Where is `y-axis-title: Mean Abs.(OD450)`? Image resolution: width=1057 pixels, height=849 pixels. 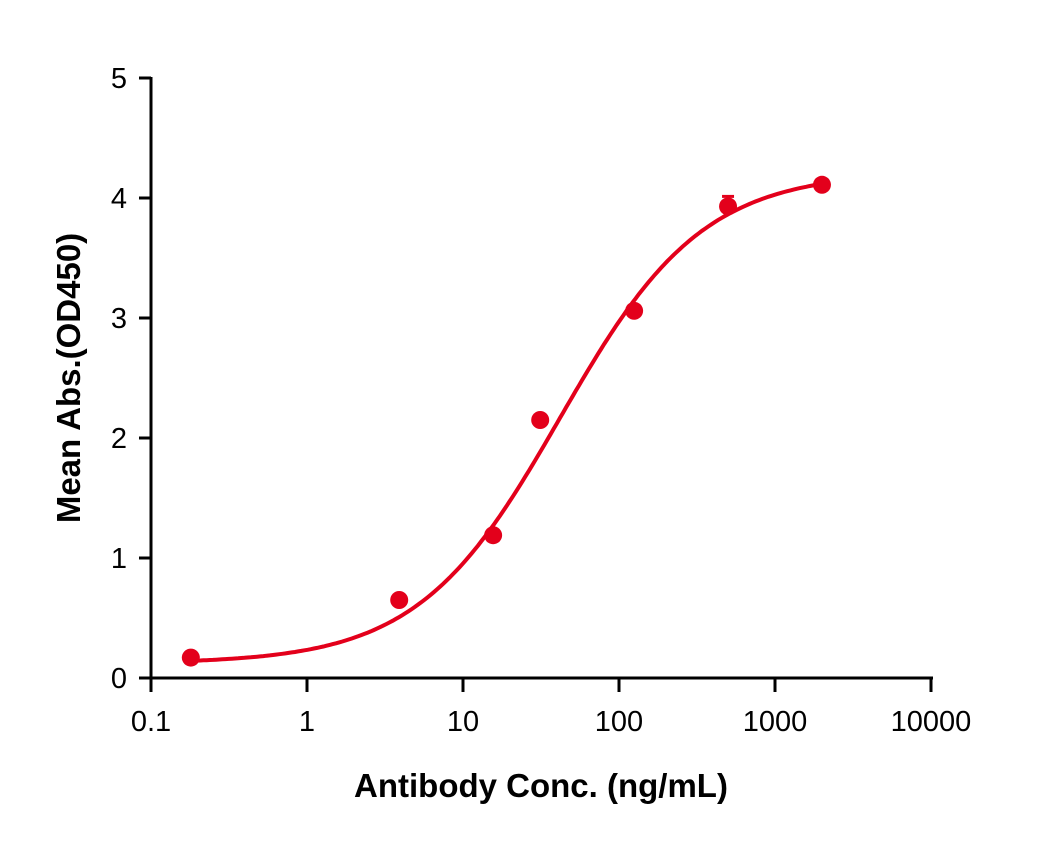 y-axis-title: Mean Abs.(OD450) is located at coordinates (68, 378).